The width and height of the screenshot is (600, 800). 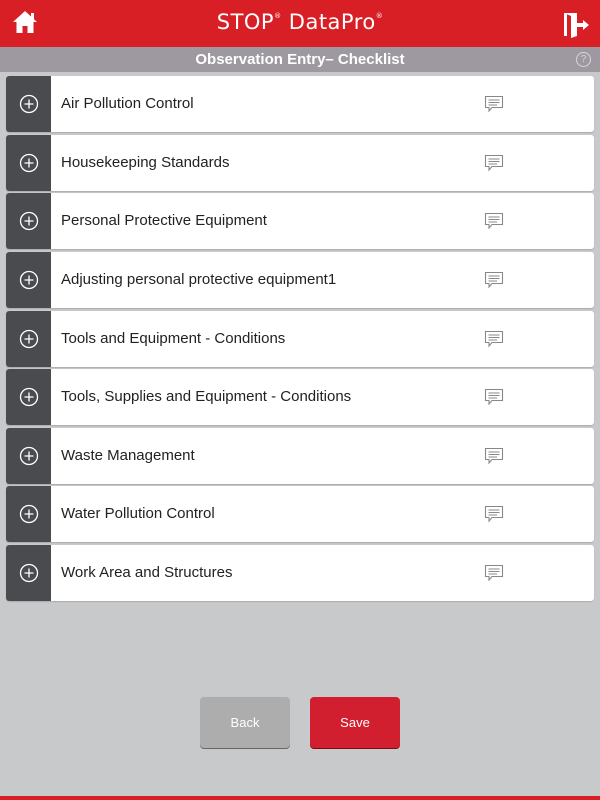 What do you see at coordinates (300, 162) in the screenshot?
I see `checklist-item: Housekeeping Standards` at bounding box center [300, 162].